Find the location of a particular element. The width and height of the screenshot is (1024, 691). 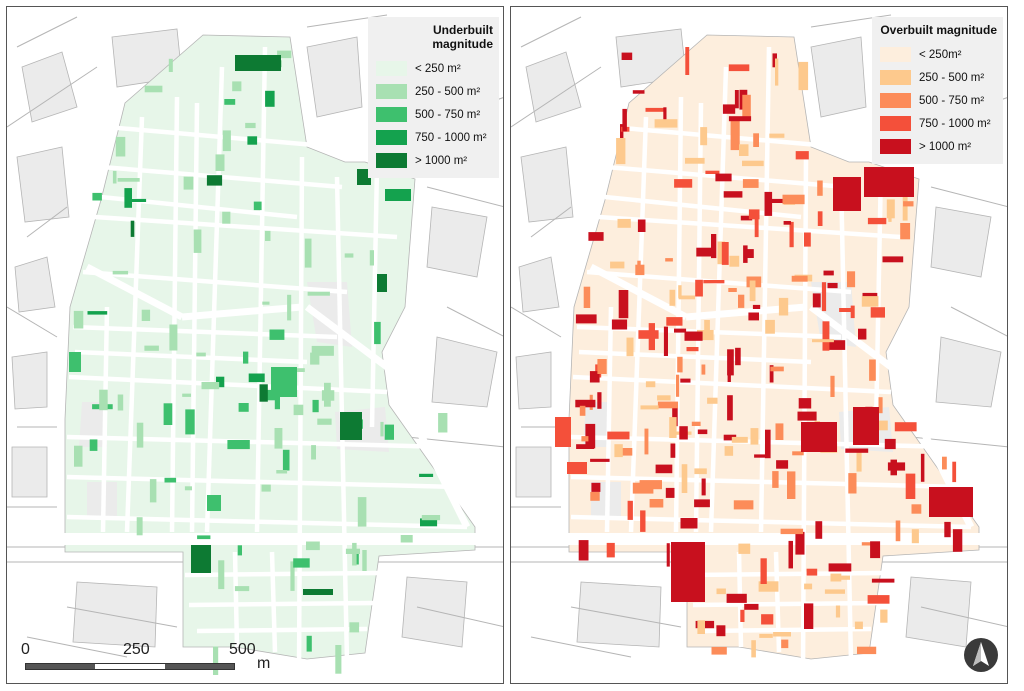

scale-label-end: 500 is located at coordinates (242, 649).